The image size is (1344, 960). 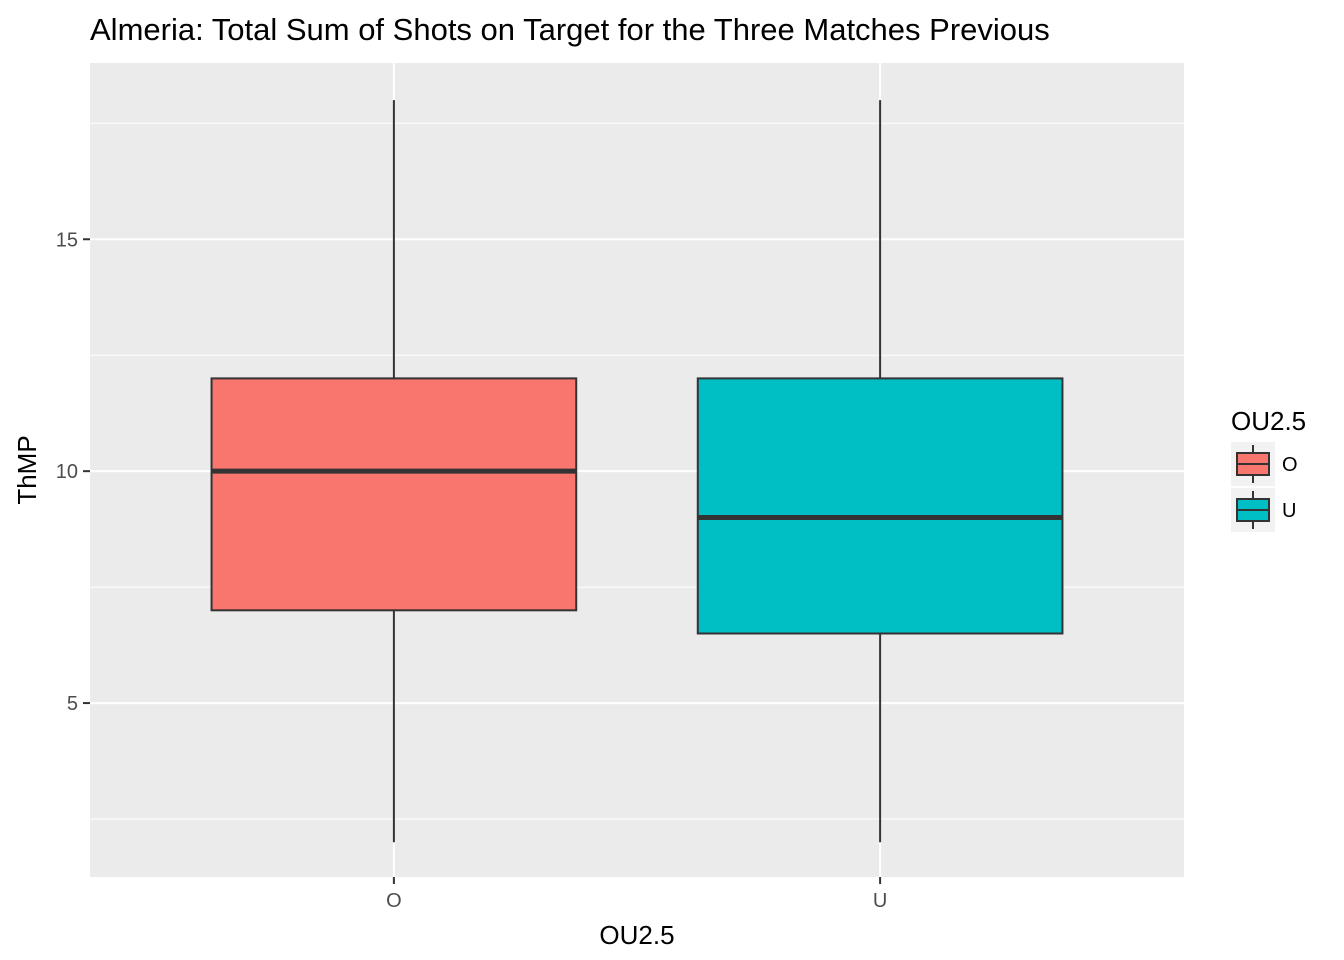 What do you see at coordinates (1263, 510) in the screenshot?
I see `legend-entry-u: U` at bounding box center [1263, 510].